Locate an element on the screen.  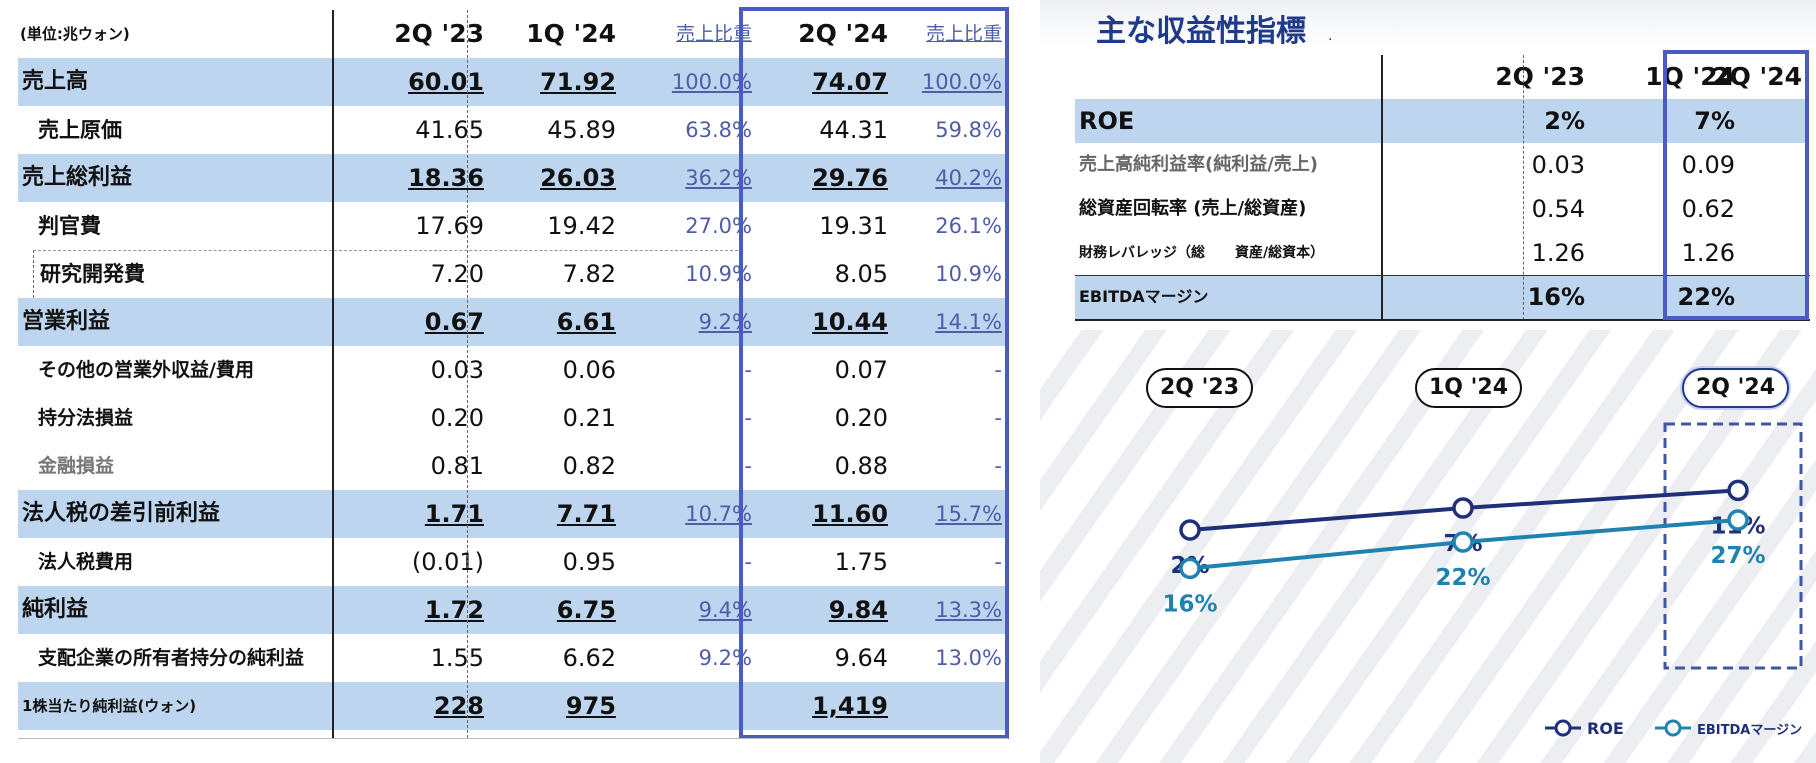
row-value: 36.2% is located at coordinates (685, 178).